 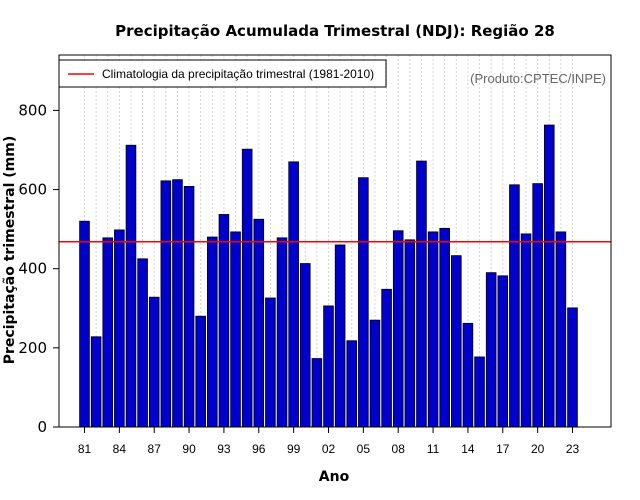 What do you see at coordinates (503, 449) in the screenshot?
I see `x-tick-label: 17` at bounding box center [503, 449].